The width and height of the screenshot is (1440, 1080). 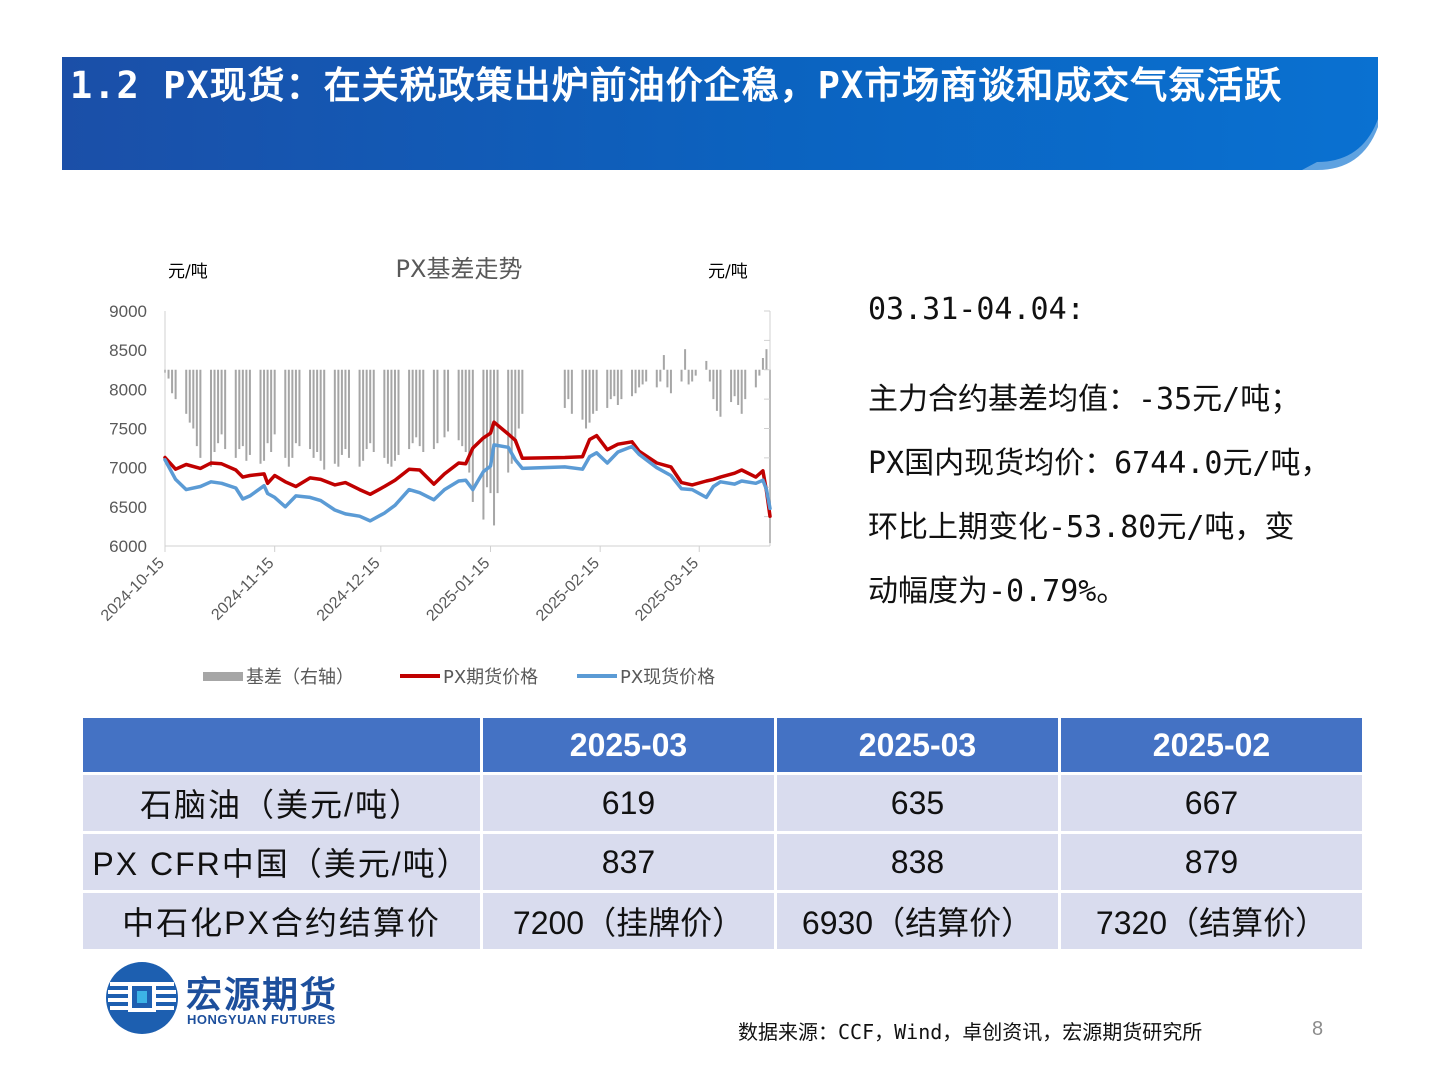 What do you see at coordinates (128, 389) in the screenshot?
I see `left-tick-label: 8000` at bounding box center [128, 389].